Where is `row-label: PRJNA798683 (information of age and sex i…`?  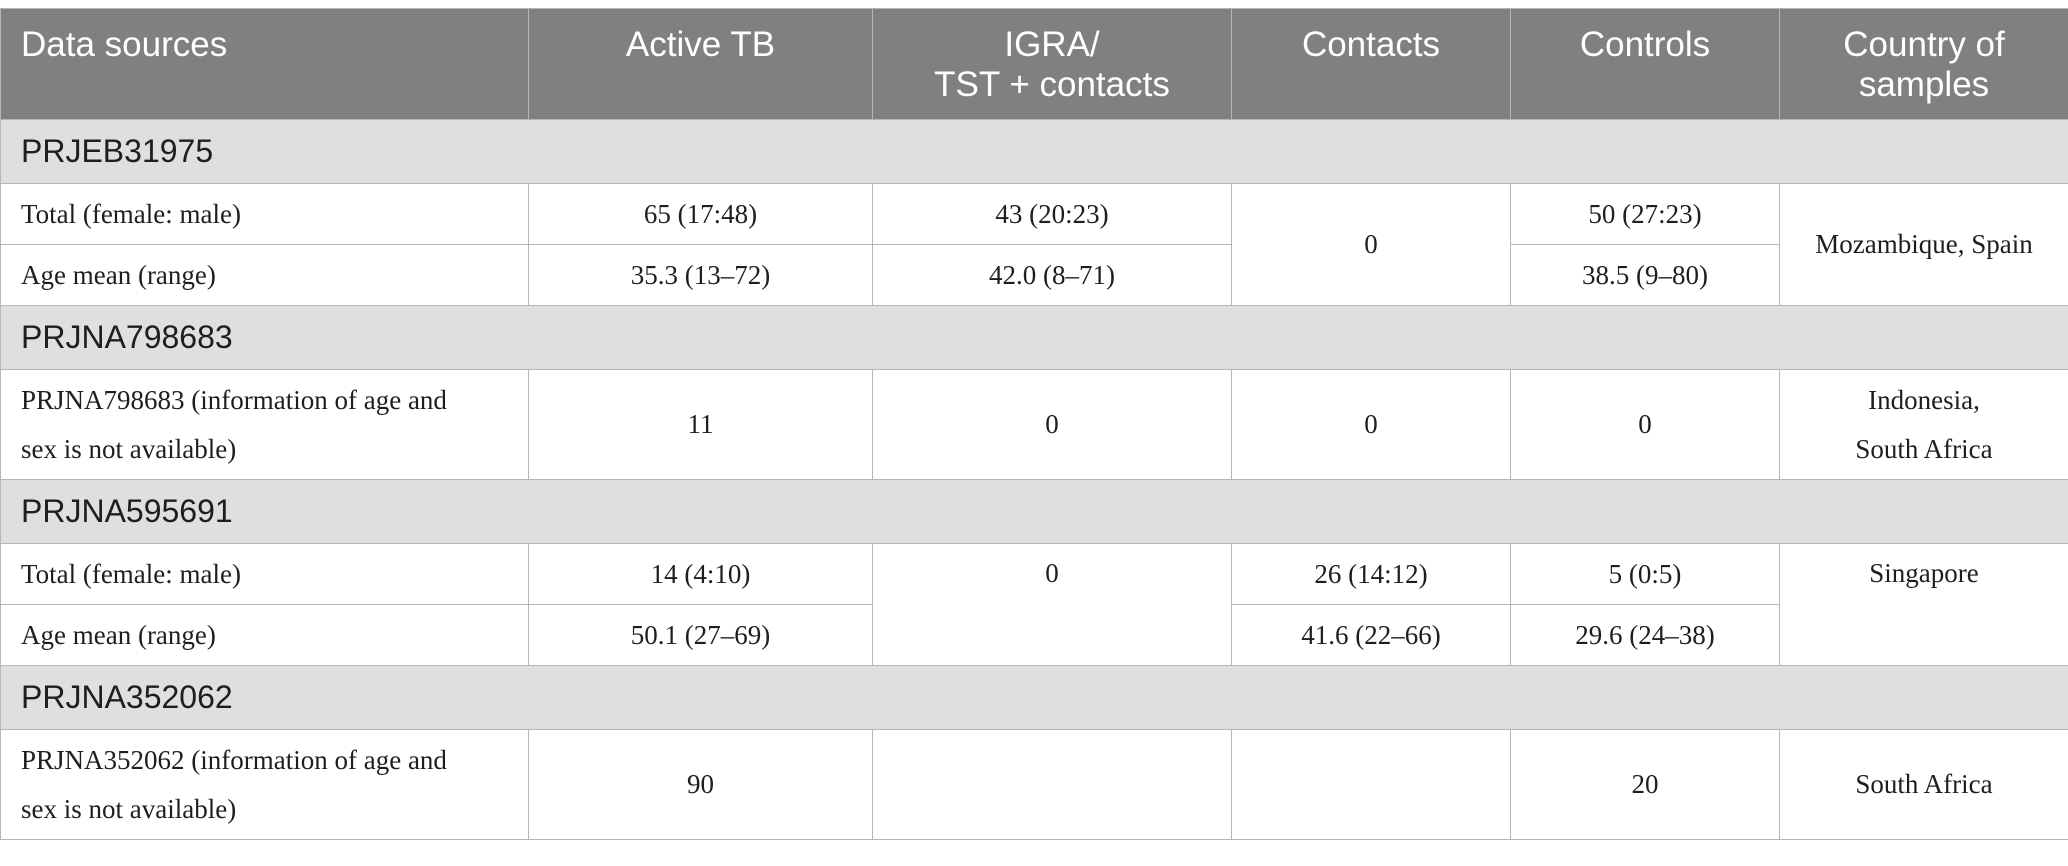 row-label: PRJNA798683 (information of age and sex i… is located at coordinates (264, 424).